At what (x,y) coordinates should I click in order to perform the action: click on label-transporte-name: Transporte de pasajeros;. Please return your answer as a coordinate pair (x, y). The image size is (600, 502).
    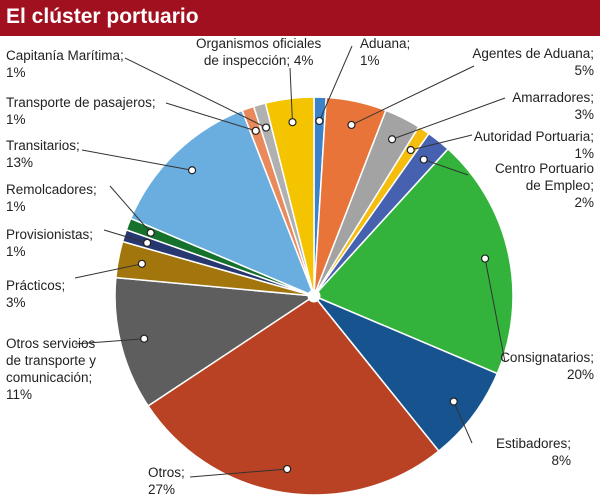
    Looking at the image, I should click on (81, 102).